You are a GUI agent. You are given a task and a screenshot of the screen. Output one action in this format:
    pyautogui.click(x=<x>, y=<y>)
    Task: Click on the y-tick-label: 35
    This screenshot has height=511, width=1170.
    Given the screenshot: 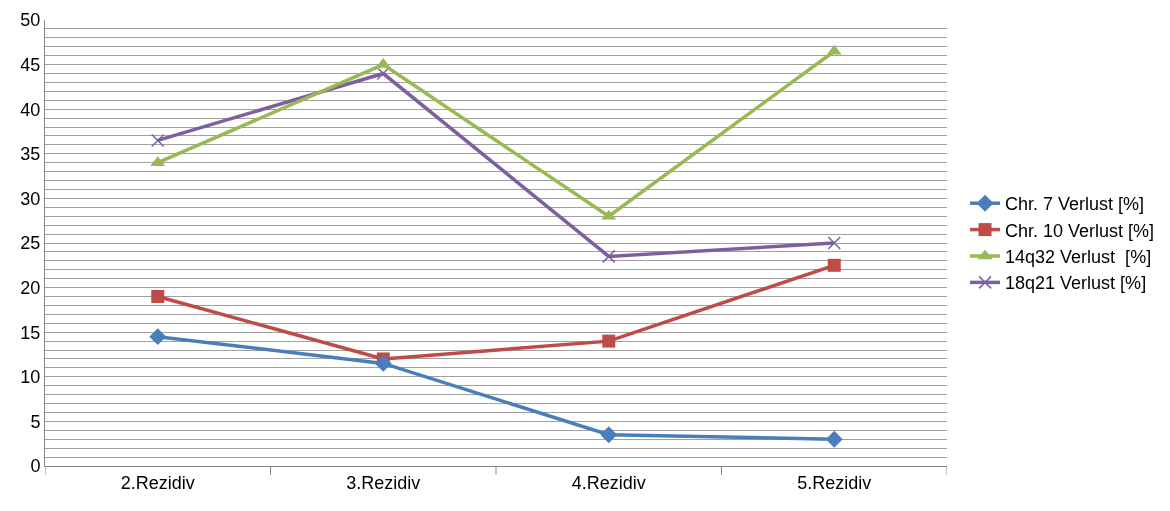 What is the action you would take?
    pyautogui.click(x=30, y=154)
    